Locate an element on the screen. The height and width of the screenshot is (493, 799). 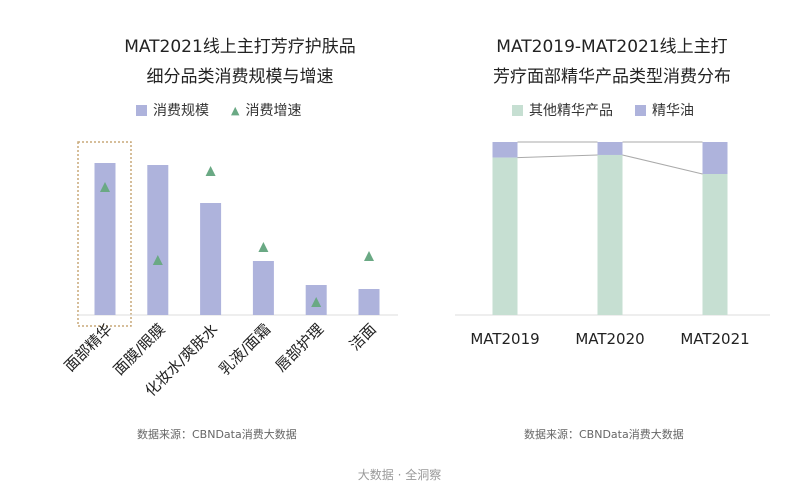
growth-marker-乳液/面霜 is located at coordinates (263, 247).